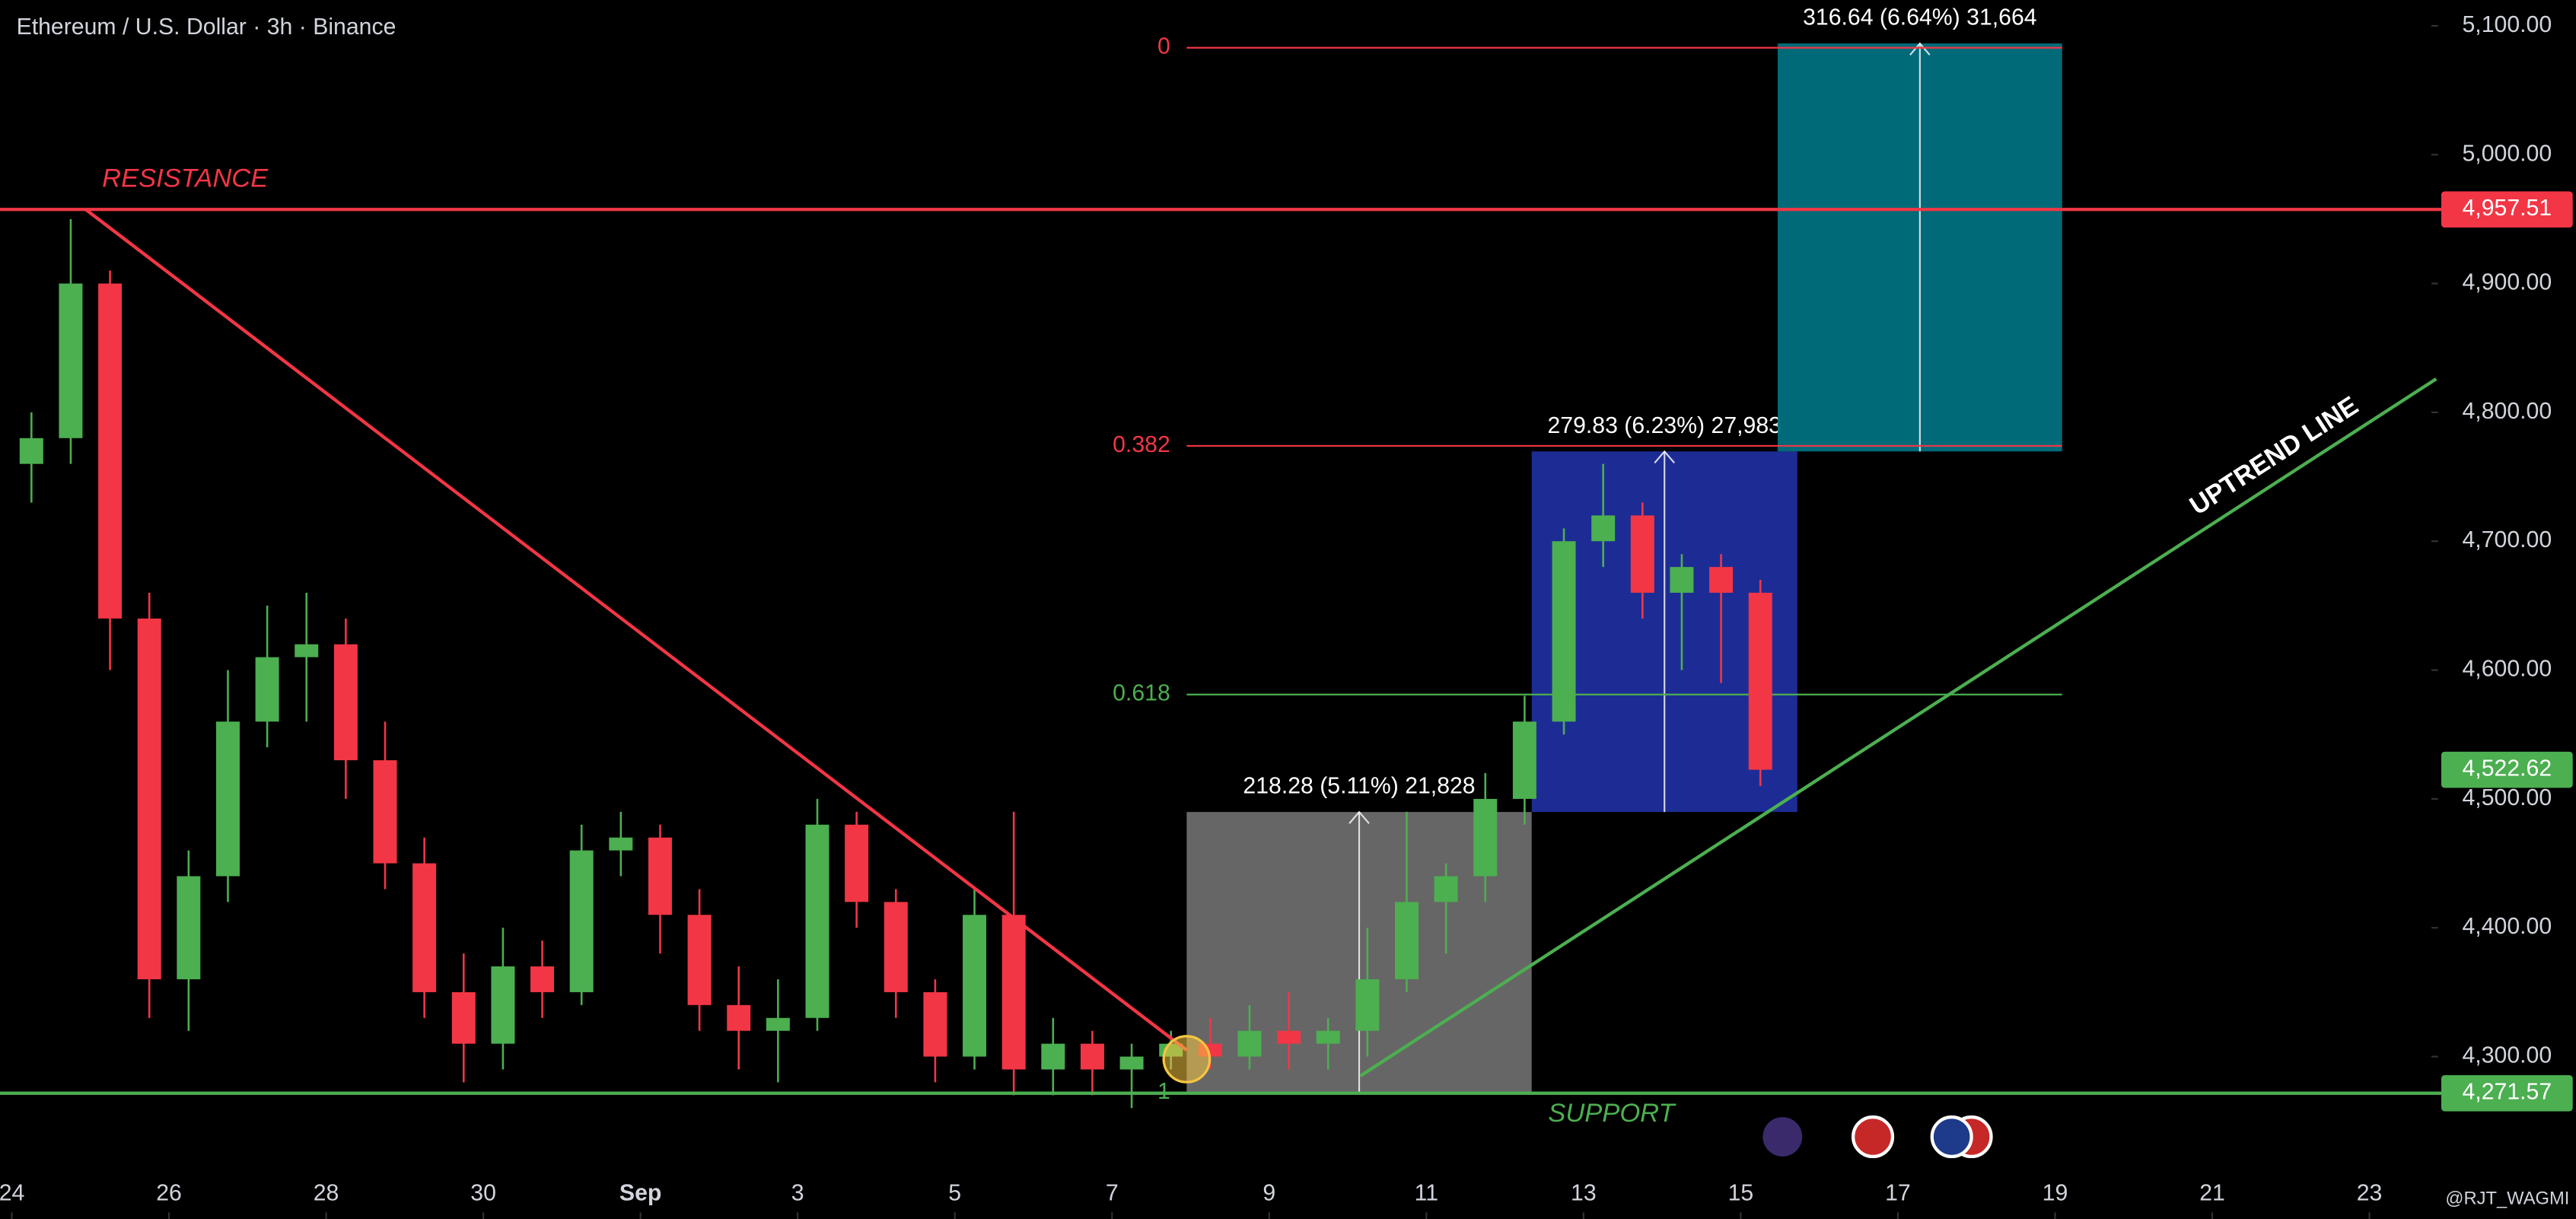 The height and width of the screenshot is (1219, 2576). Describe the element at coordinates (2507, 539) in the screenshot. I see `y-tick-label: 4,700.00` at that location.